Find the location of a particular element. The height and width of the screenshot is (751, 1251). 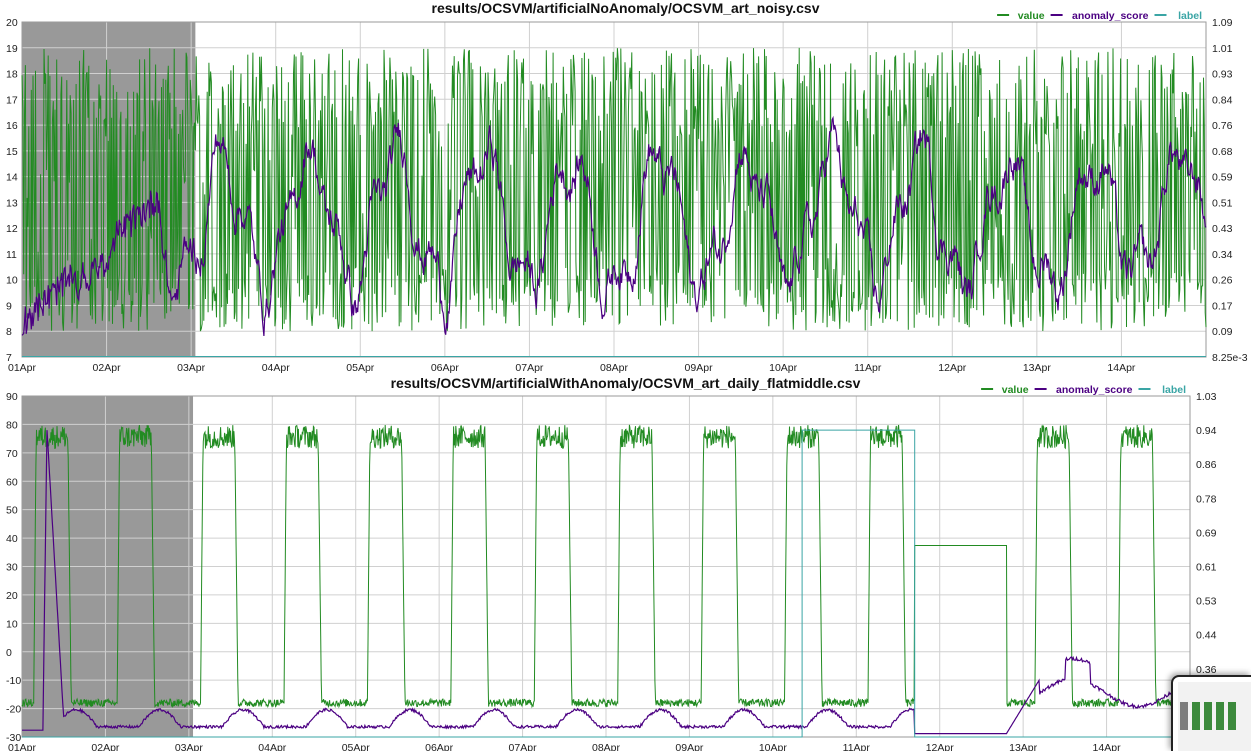

y-left-tick-label: 17 is located at coordinates (12, 100).